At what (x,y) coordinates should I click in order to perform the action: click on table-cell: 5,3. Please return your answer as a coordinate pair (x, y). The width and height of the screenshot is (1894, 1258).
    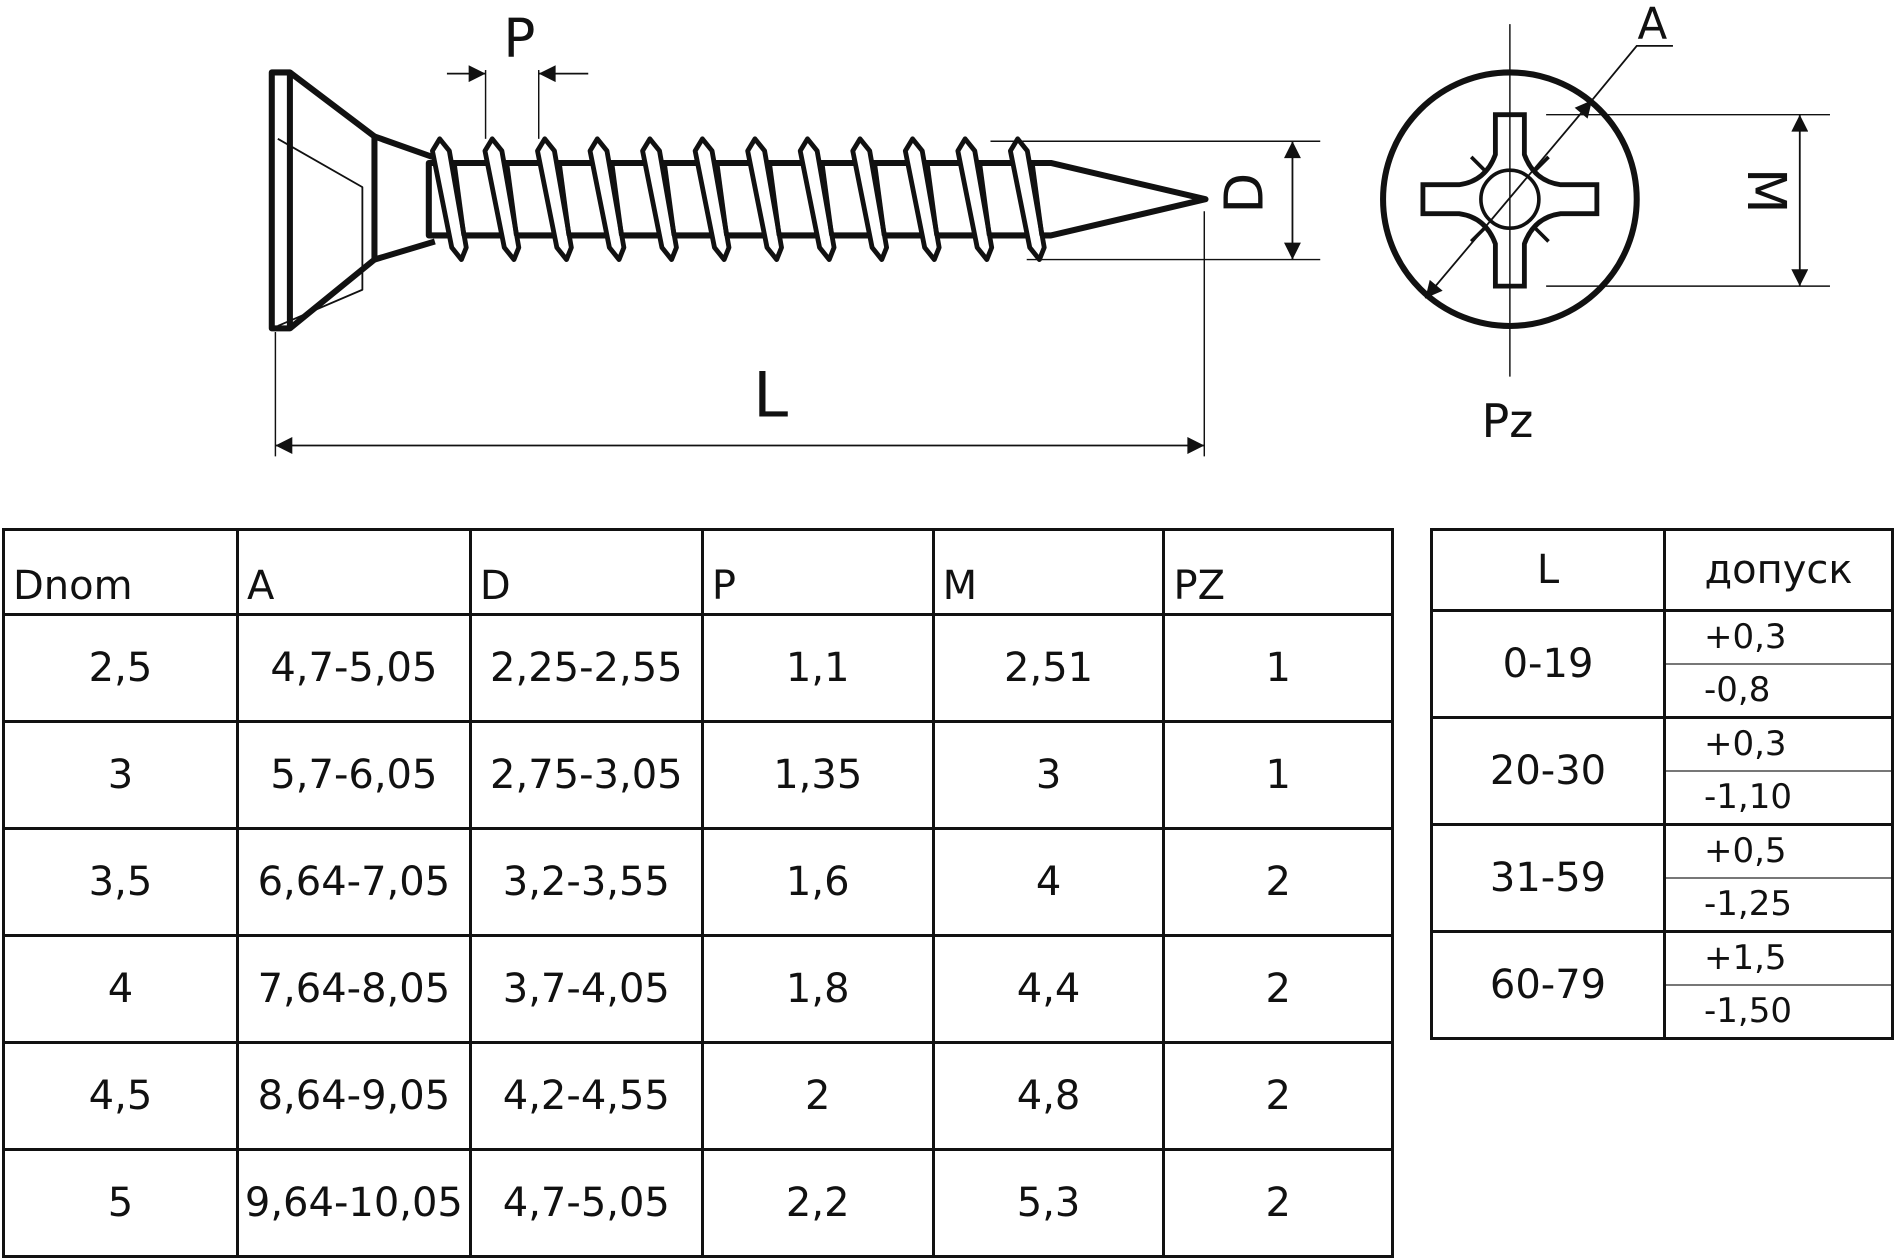
    Looking at the image, I should click on (1048, 1203).